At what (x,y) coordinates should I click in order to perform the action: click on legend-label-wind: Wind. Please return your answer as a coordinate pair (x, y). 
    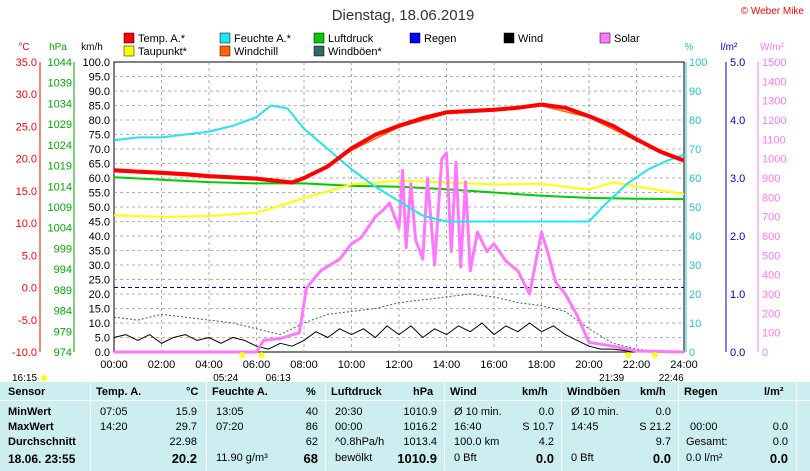
    Looking at the image, I should click on (530, 39).